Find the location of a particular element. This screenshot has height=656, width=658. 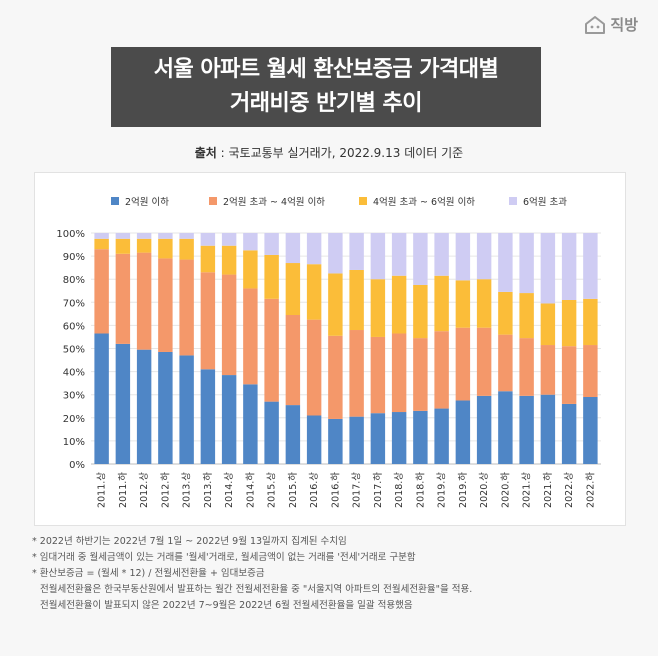

bar-2018.상-series-3 is located at coordinates (399, 304).